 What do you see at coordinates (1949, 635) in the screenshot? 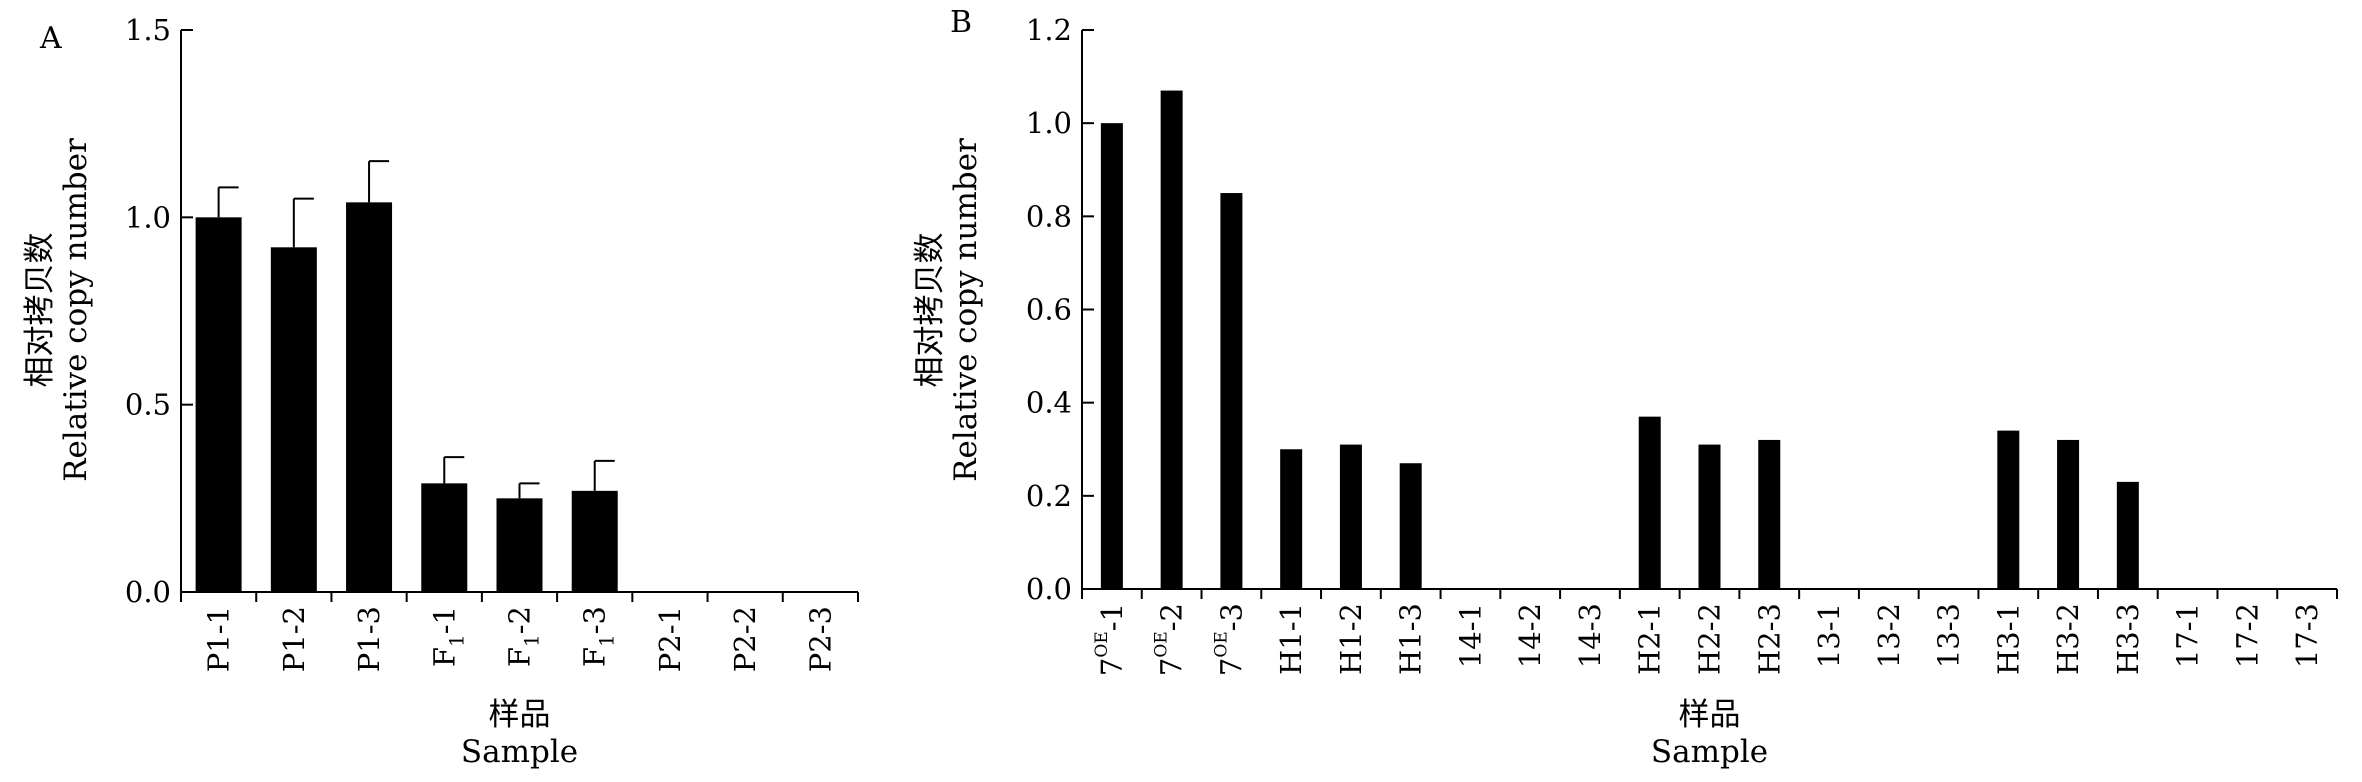
I see `x-tick-label: 13-3` at bounding box center [1949, 635].